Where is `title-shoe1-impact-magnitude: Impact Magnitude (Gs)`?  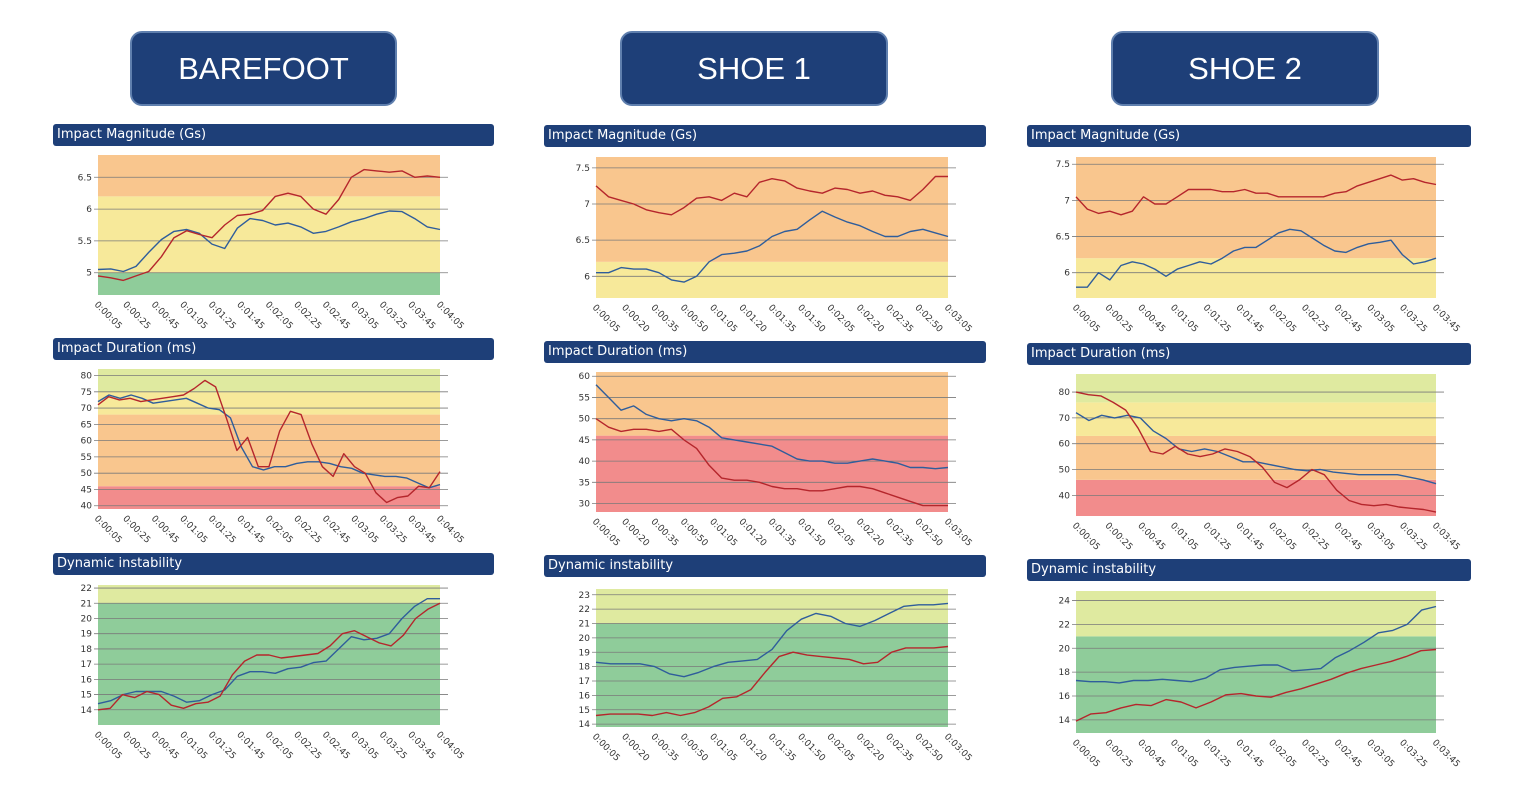
title-shoe1-impact-magnitude: Impact Magnitude (Gs) is located at coordinates (765, 136).